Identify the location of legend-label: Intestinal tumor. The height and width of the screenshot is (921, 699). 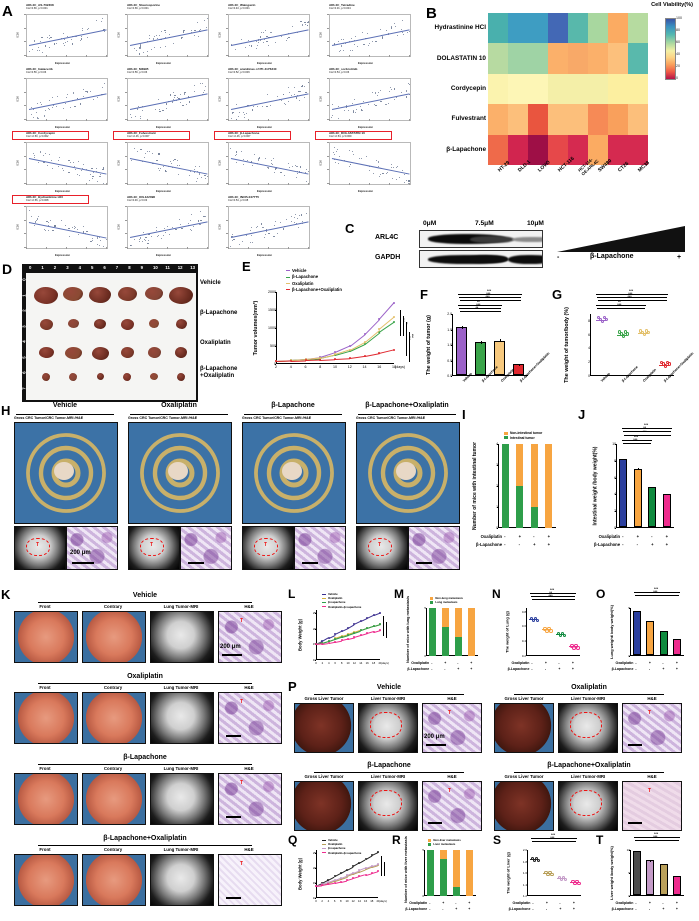
(522, 437).